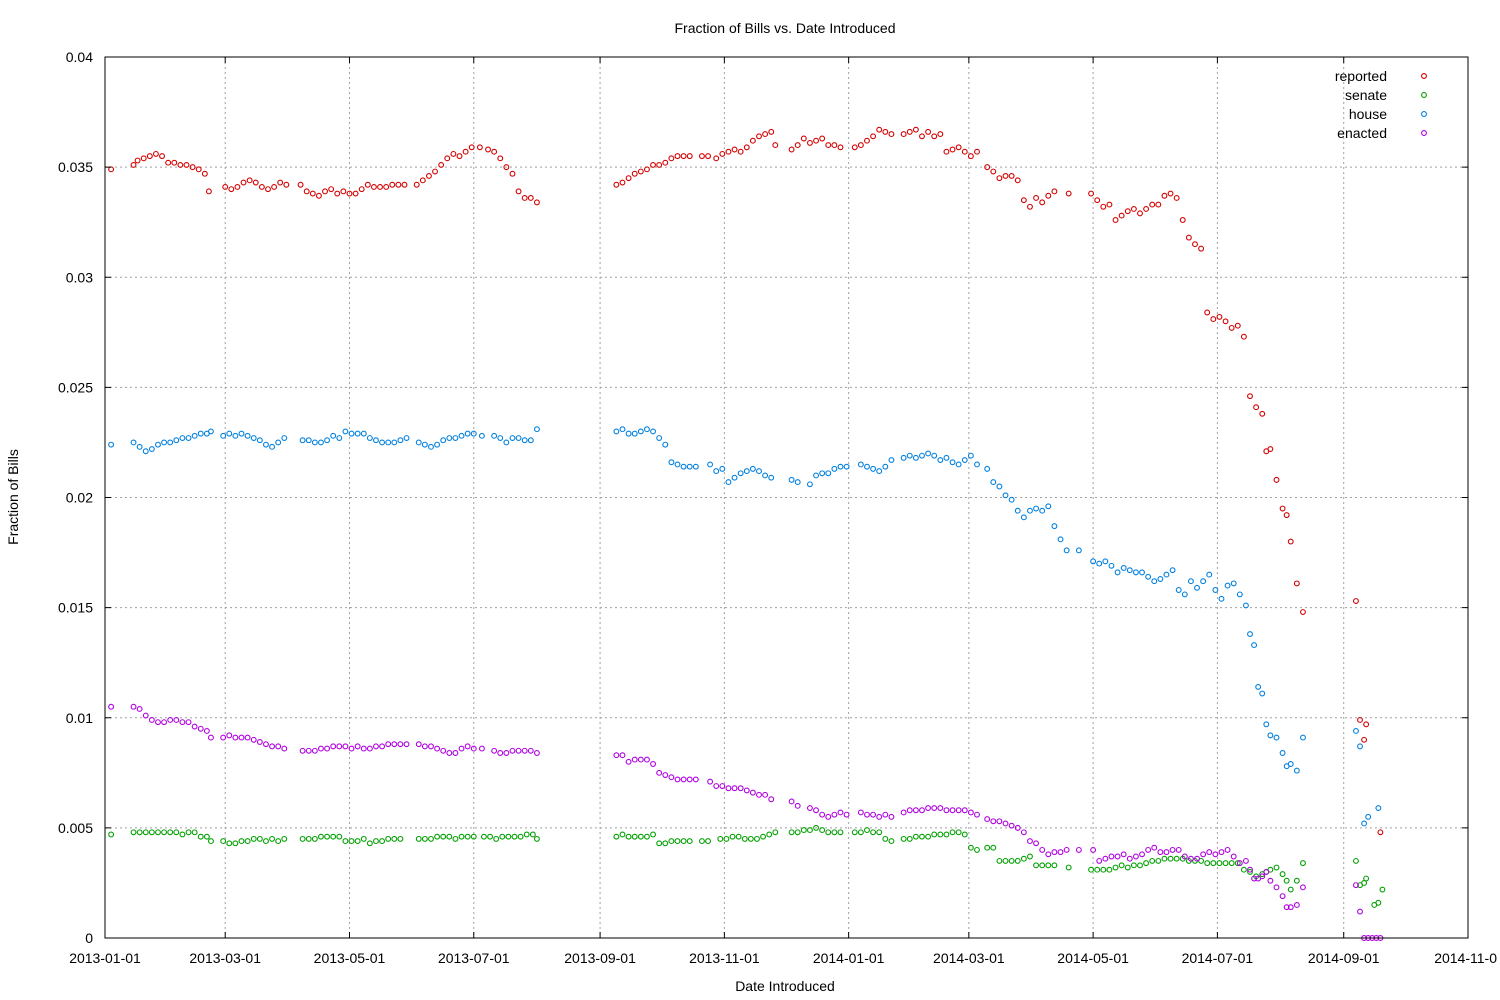  What do you see at coordinates (1424, 95) in the screenshot?
I see `legend-marker-senate` at bounding box center [1424, 95].